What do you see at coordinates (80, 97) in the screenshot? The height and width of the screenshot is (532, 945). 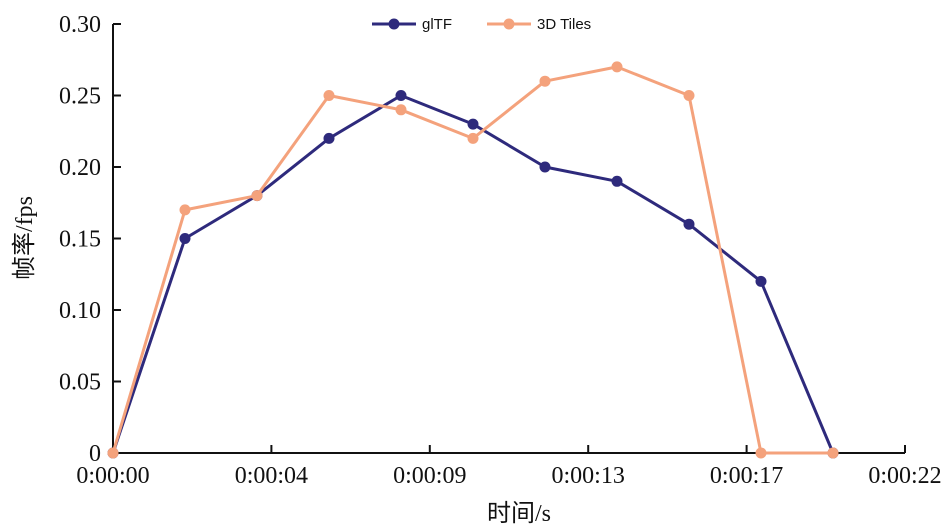 I see `y-tick-label: 0.25` at bounding box center [80, 97].